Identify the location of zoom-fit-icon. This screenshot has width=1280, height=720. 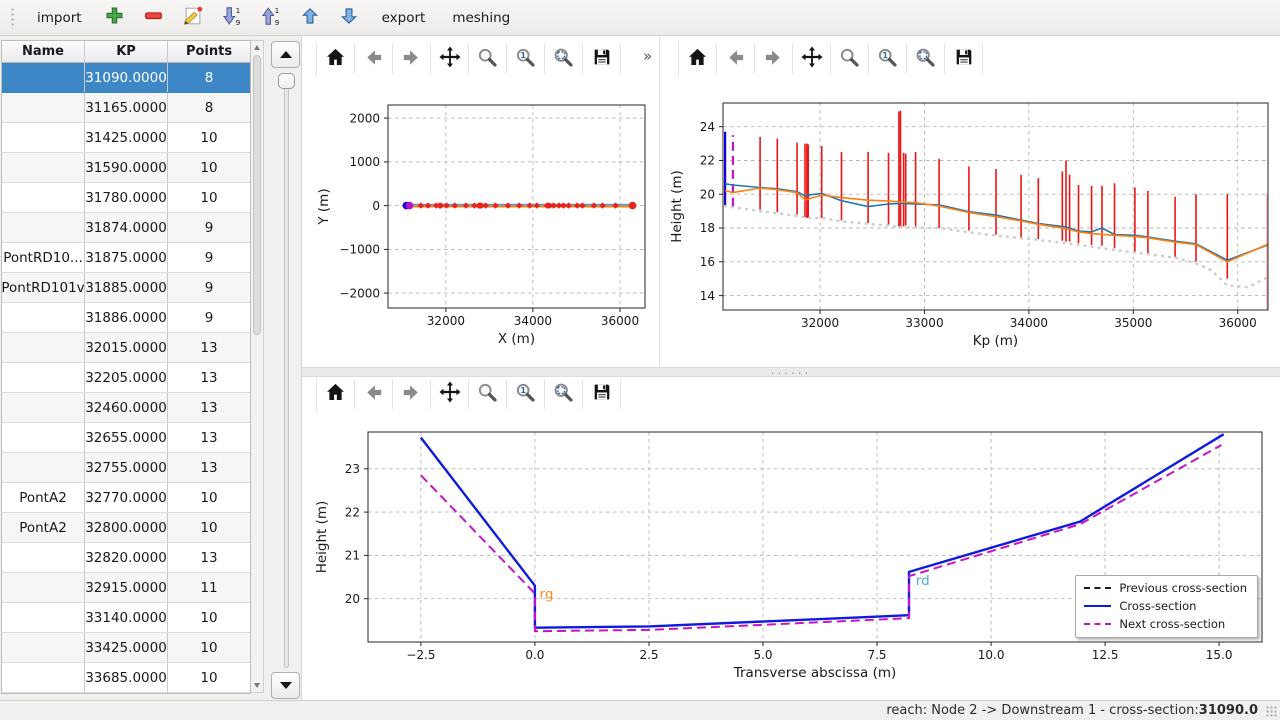
(563, 59).